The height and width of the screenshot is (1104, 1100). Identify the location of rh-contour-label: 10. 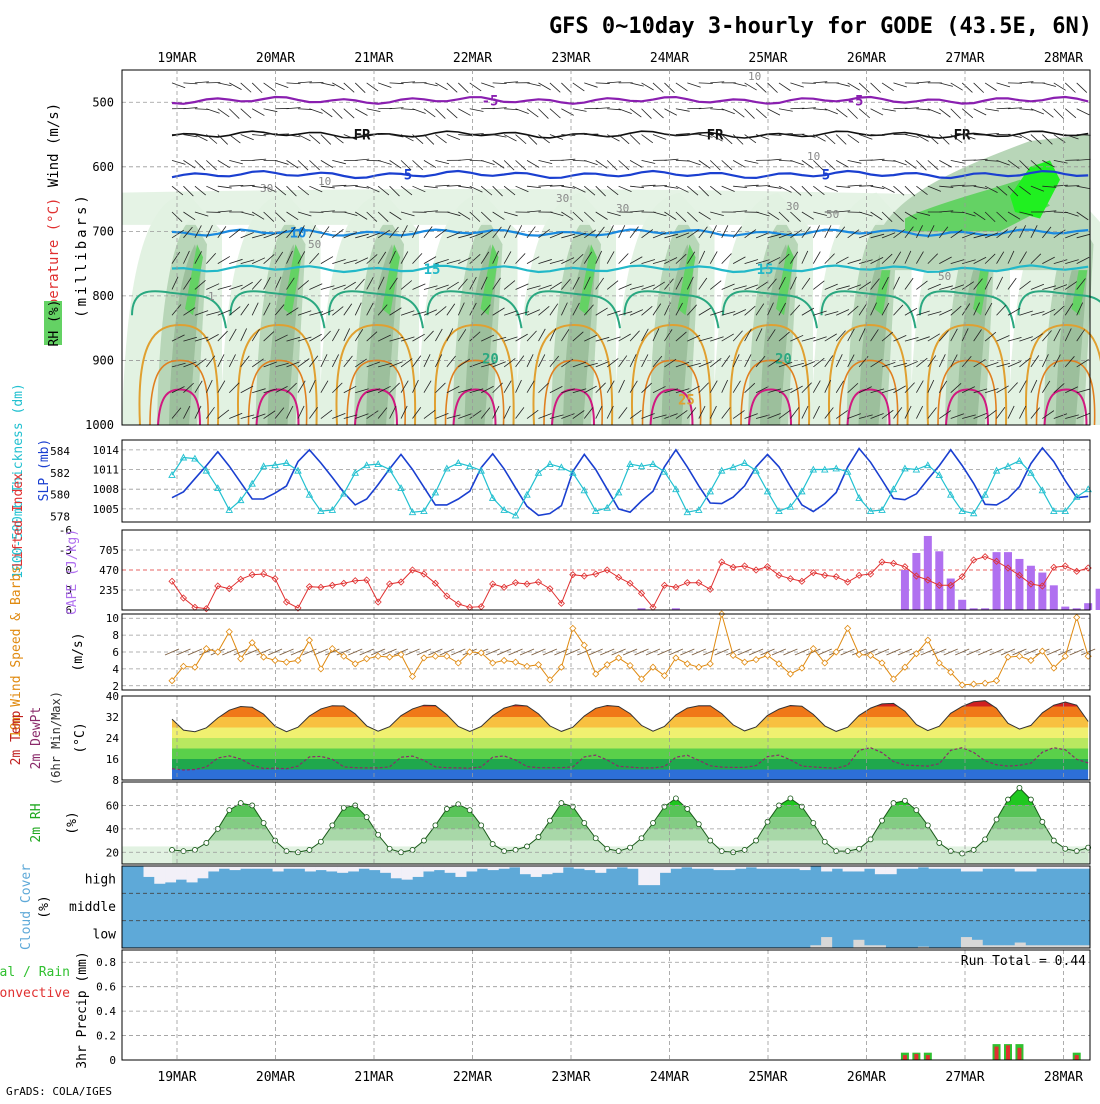
(754, 76).